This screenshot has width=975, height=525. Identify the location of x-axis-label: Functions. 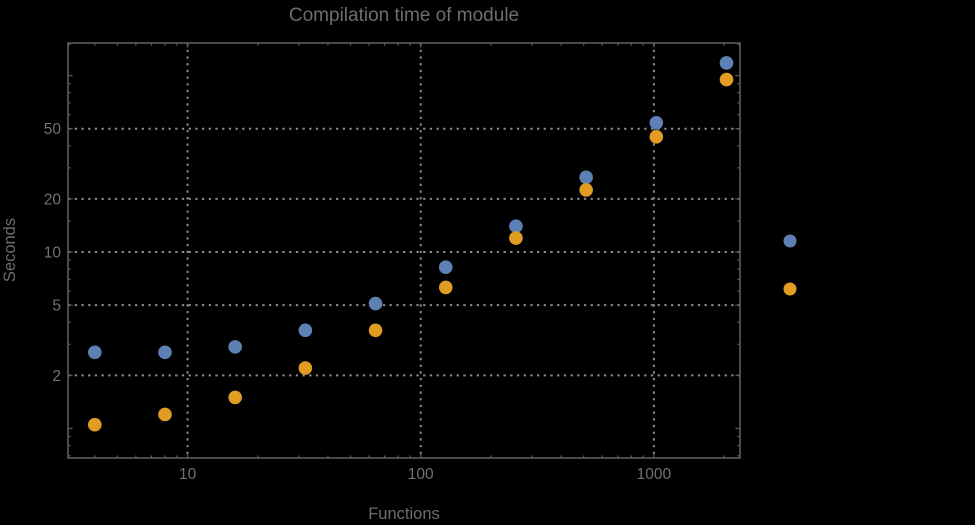
(404, 514).